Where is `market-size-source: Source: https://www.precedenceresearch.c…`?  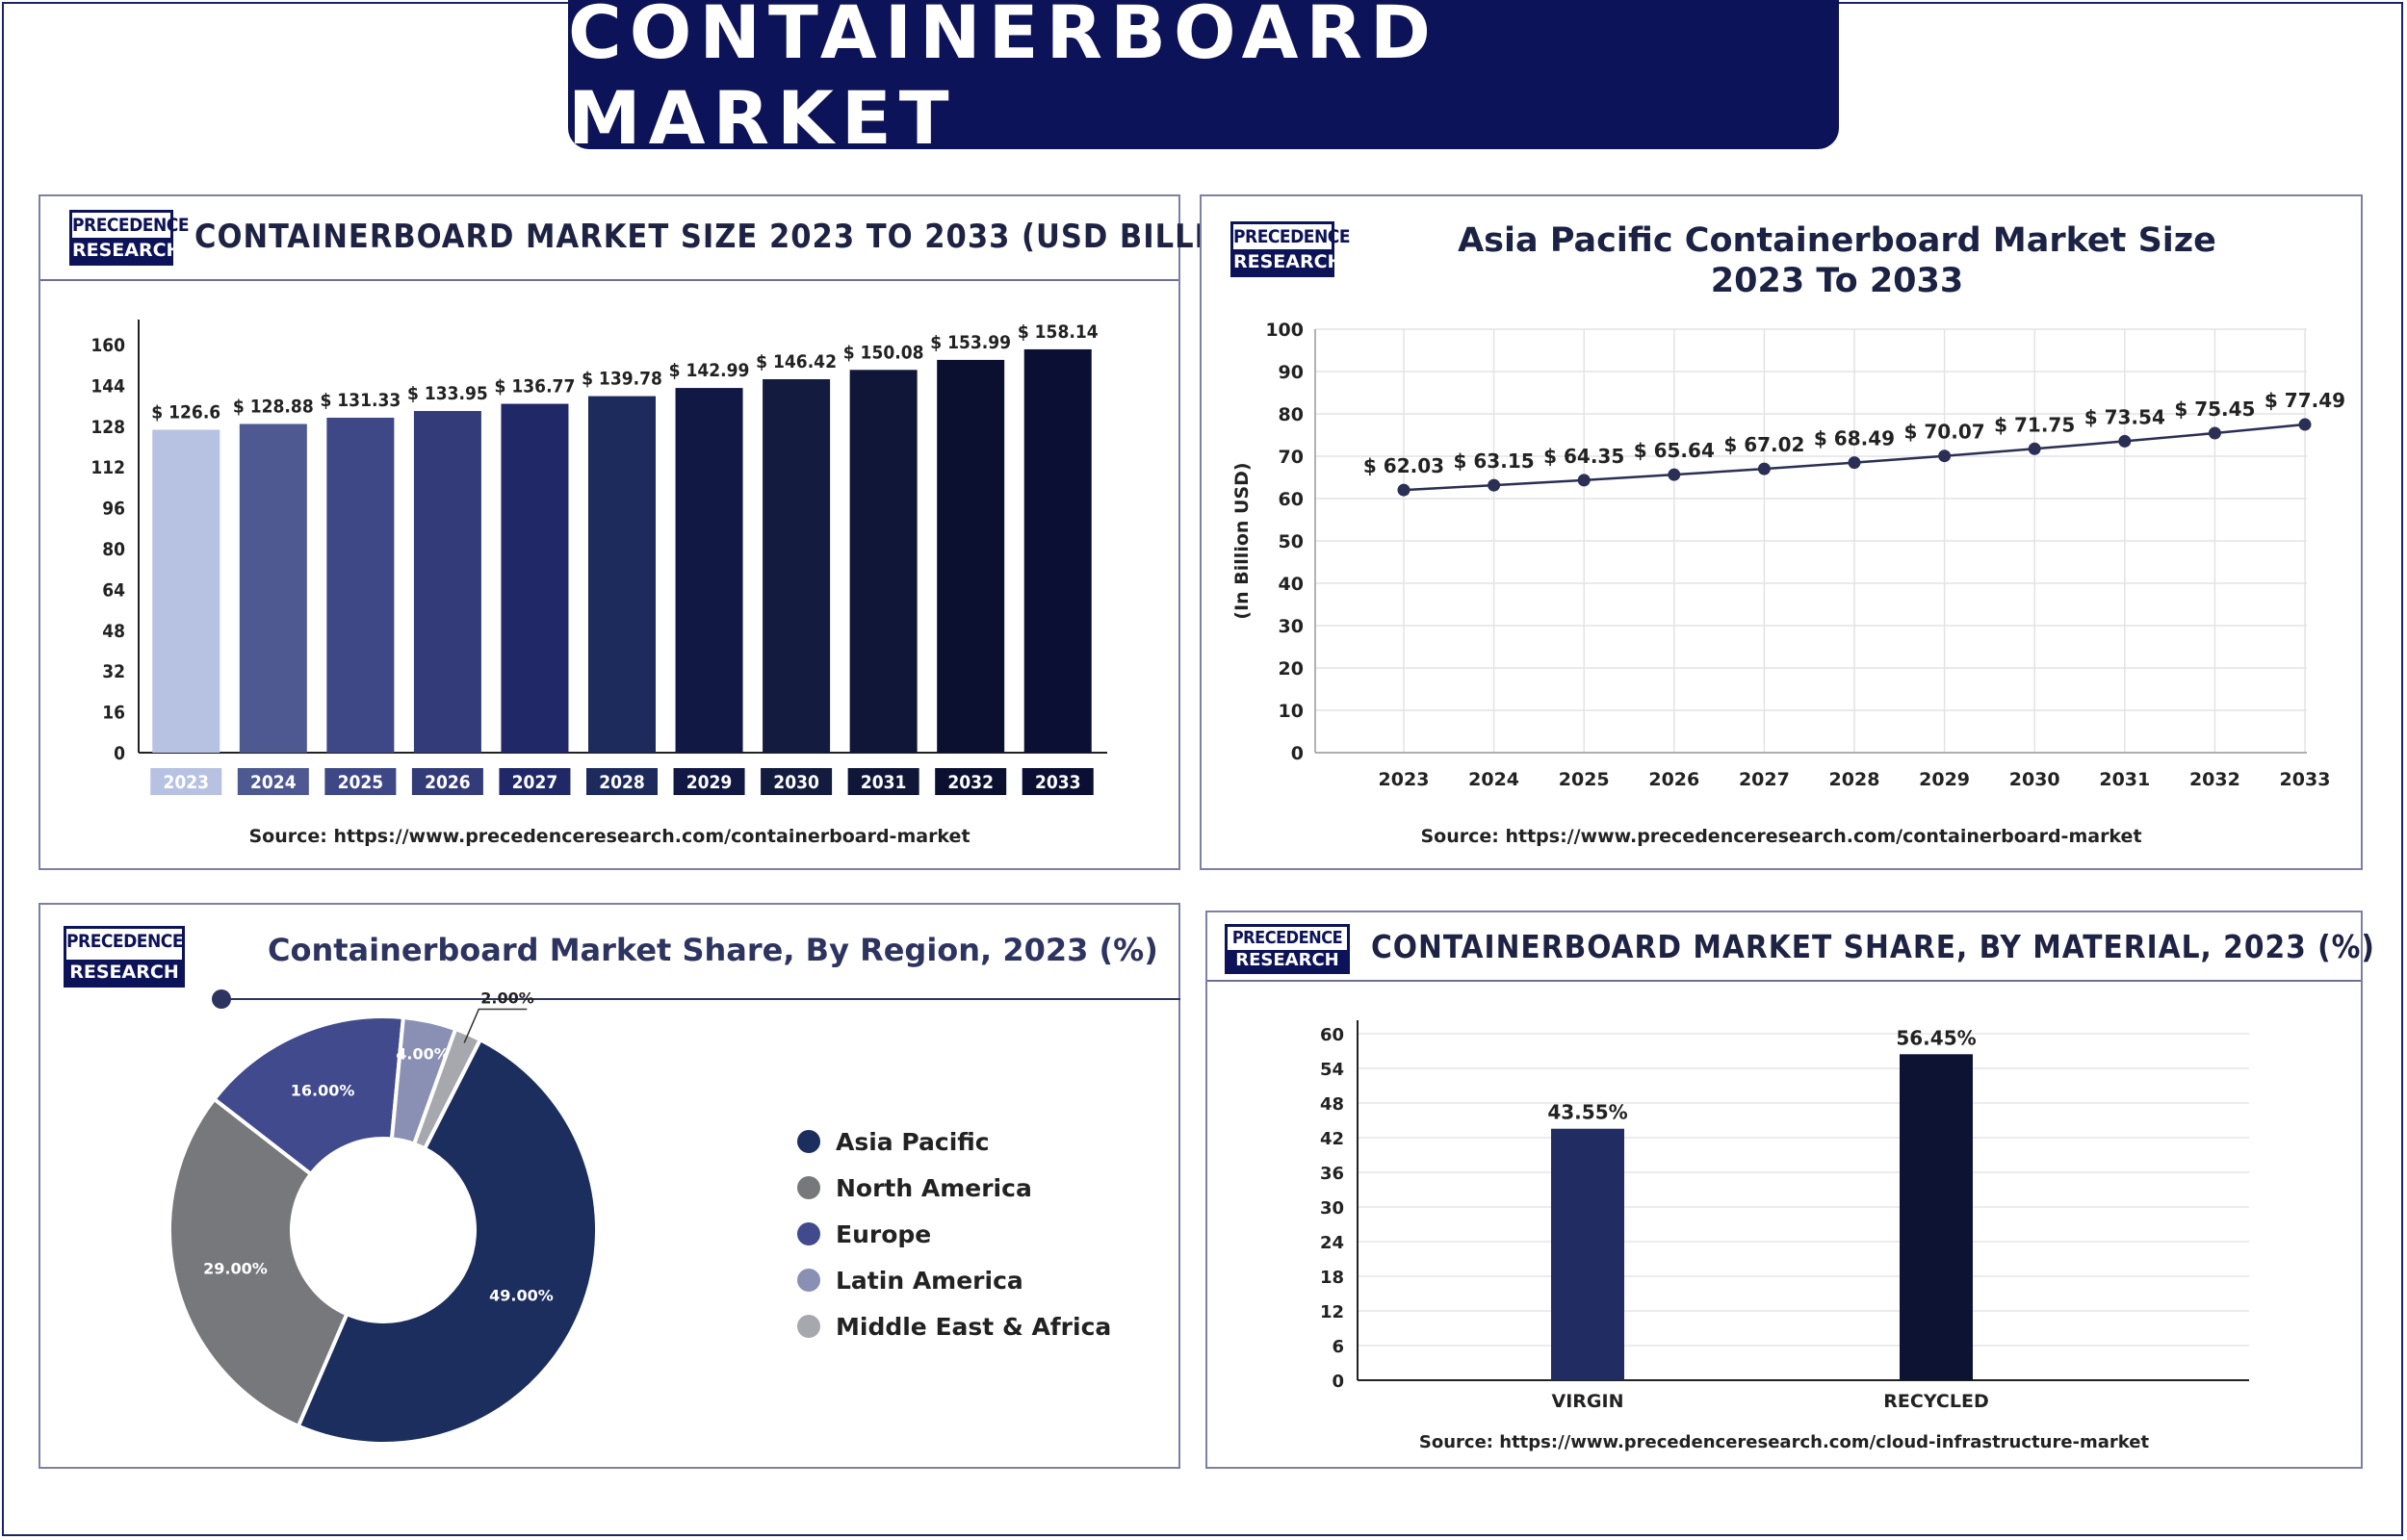
market-size-source: Source: https://www.precedenceresearch.c… is located at coordinates (609, 836).